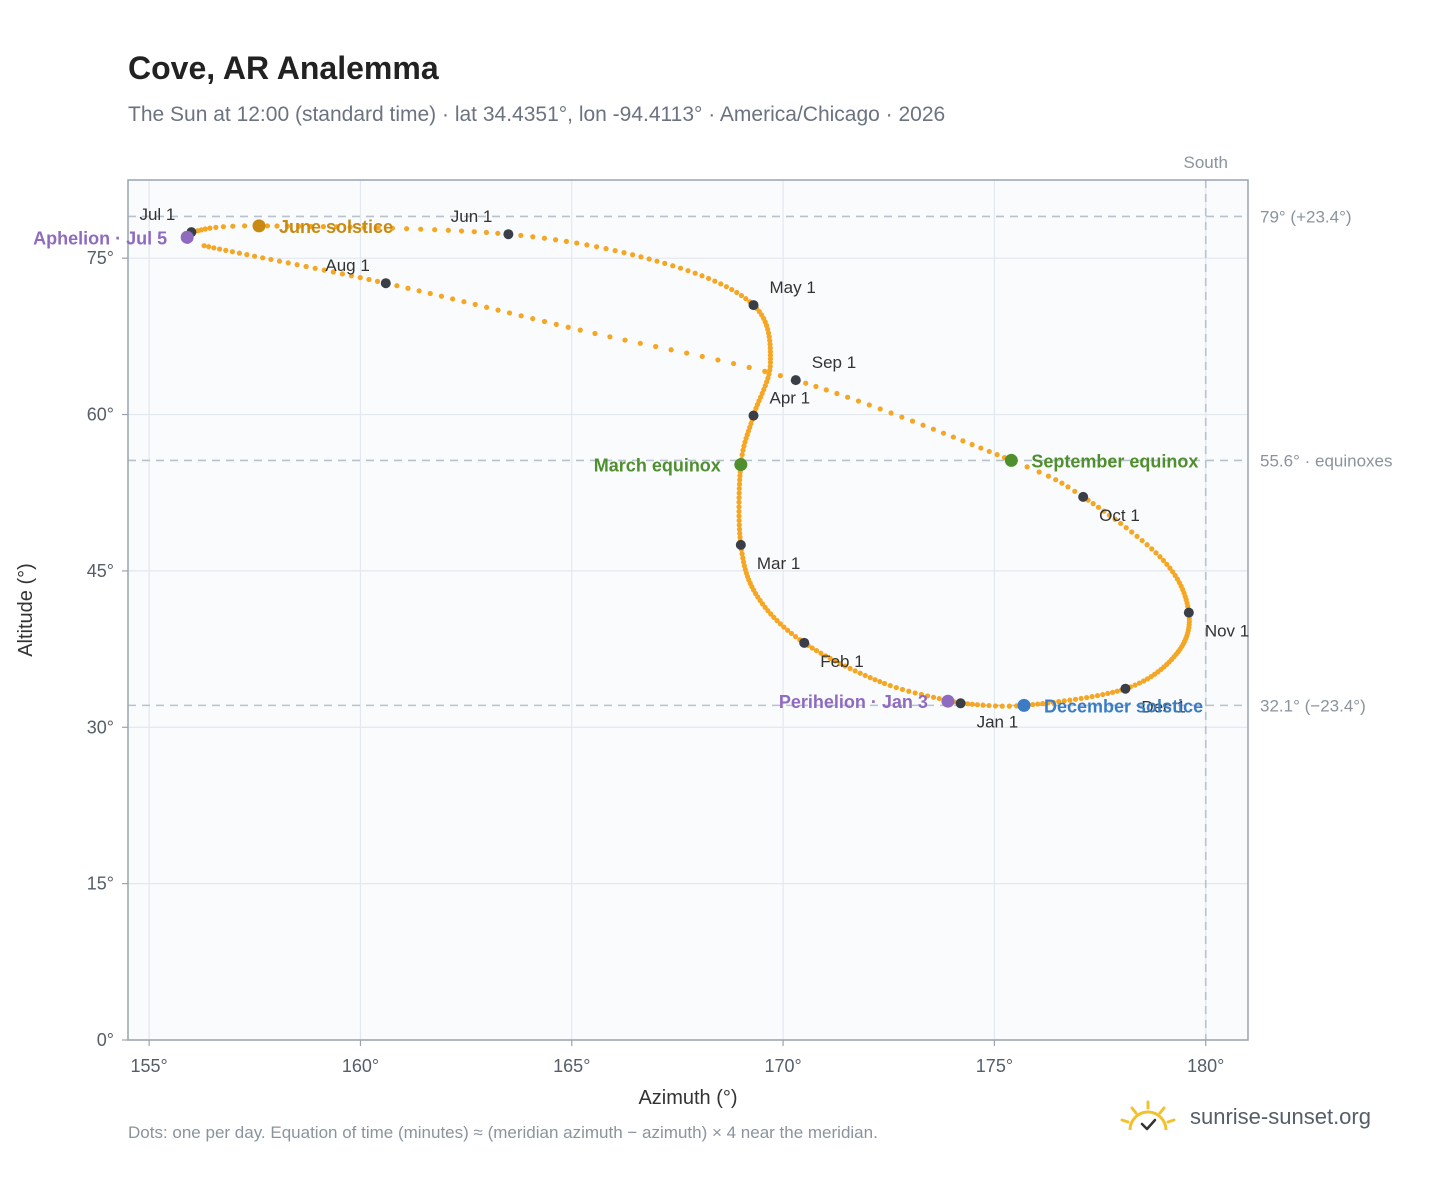 The height and width of the screenshot is (1188, 1448). What do you see at coordinates (283, 68) in the screenshot?
I see `chart-title: Cove, AR Analemma` at bounding box center [283, 68].